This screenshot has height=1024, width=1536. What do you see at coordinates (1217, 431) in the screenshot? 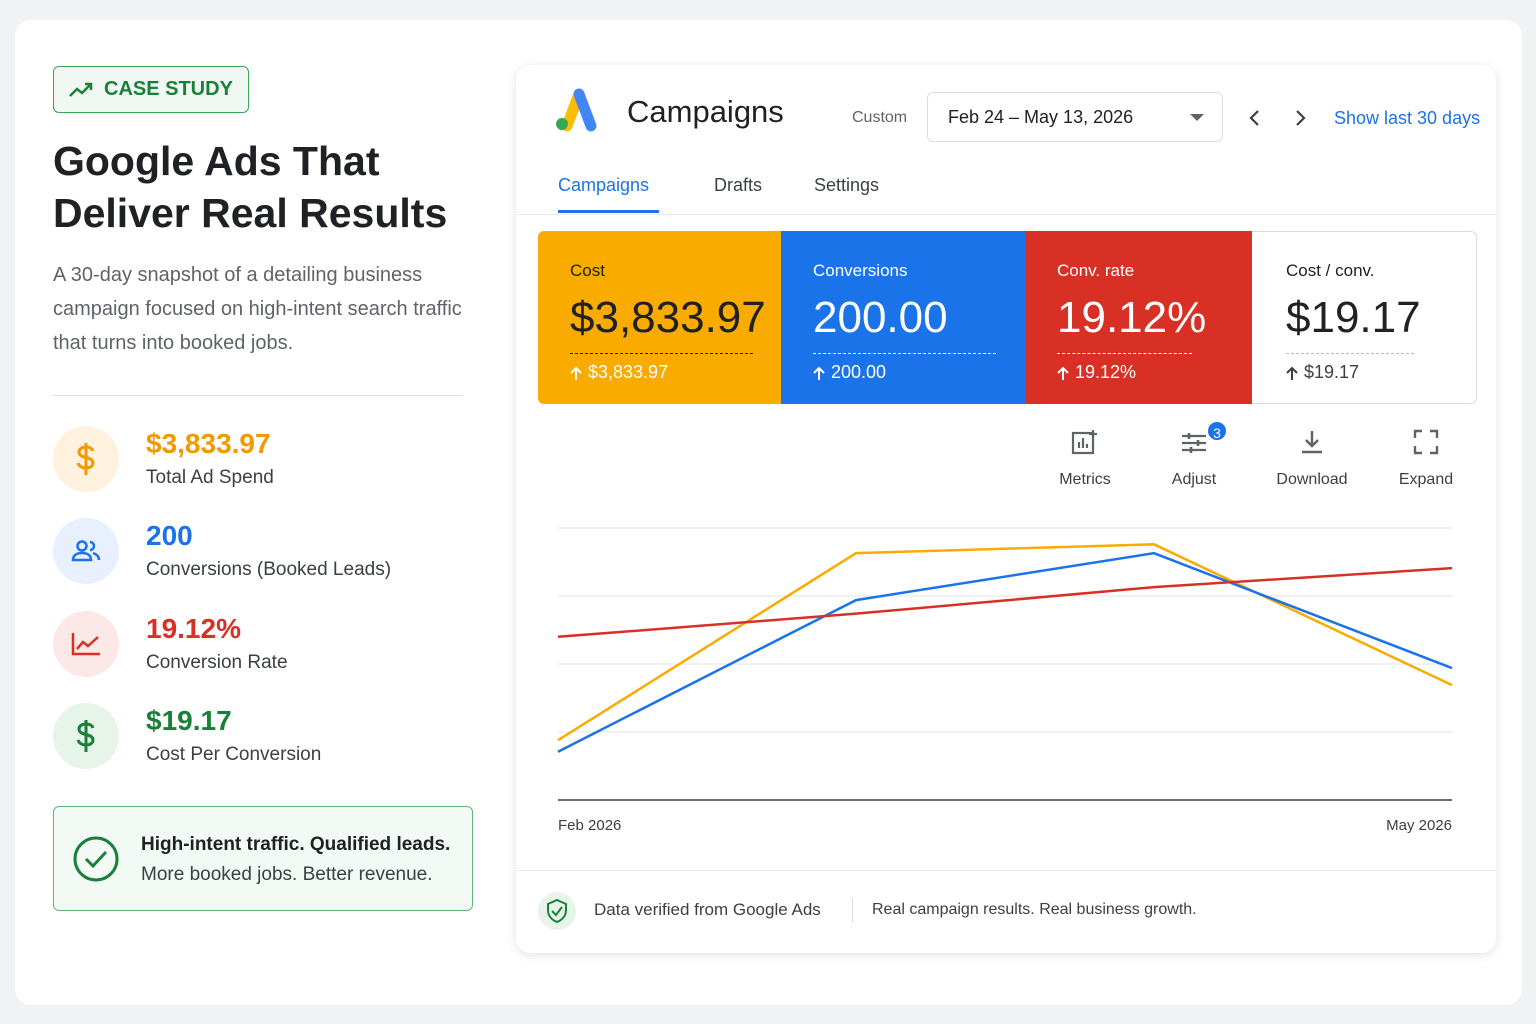
I see `adjust-badge: 3` at bounding box center [1217, 431].